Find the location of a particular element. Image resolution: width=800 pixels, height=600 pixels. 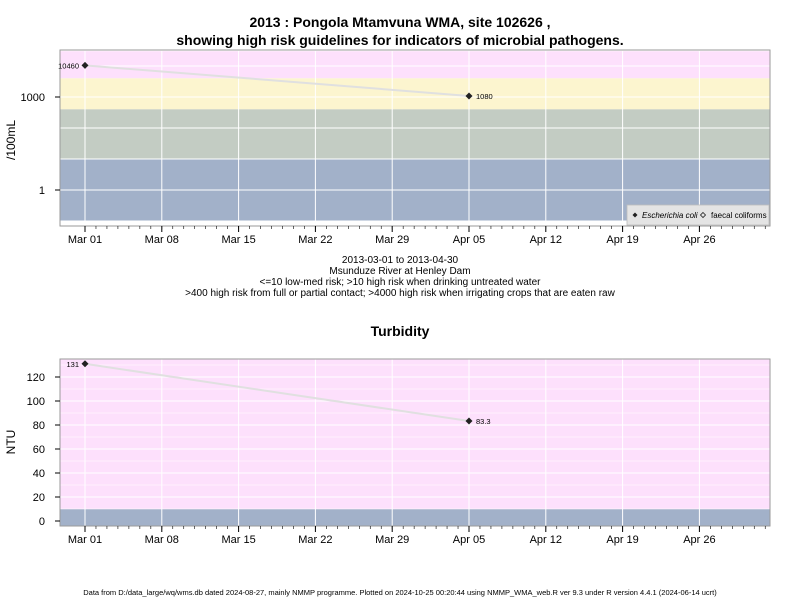

y-tick-label: 60 is located at coordinates (39, 450).